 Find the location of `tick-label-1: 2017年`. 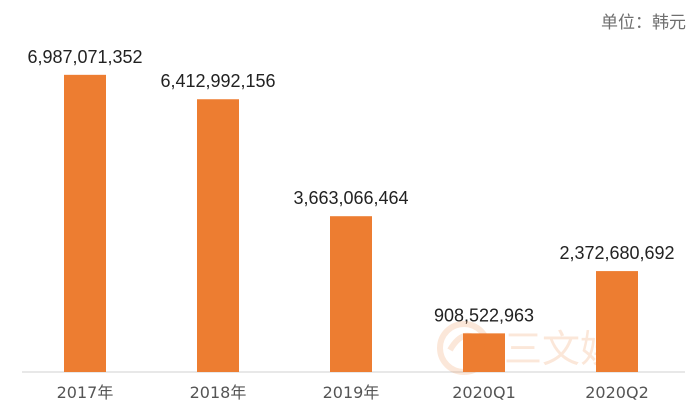

tick-label-1: 2017年 is located at coordinates (85, 392).